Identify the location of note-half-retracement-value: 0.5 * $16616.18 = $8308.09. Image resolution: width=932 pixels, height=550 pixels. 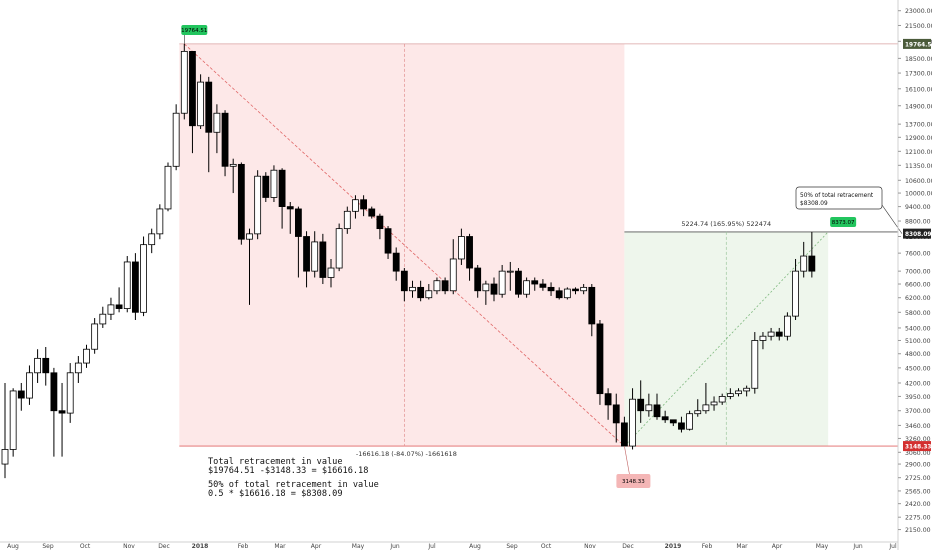
(275, 494).